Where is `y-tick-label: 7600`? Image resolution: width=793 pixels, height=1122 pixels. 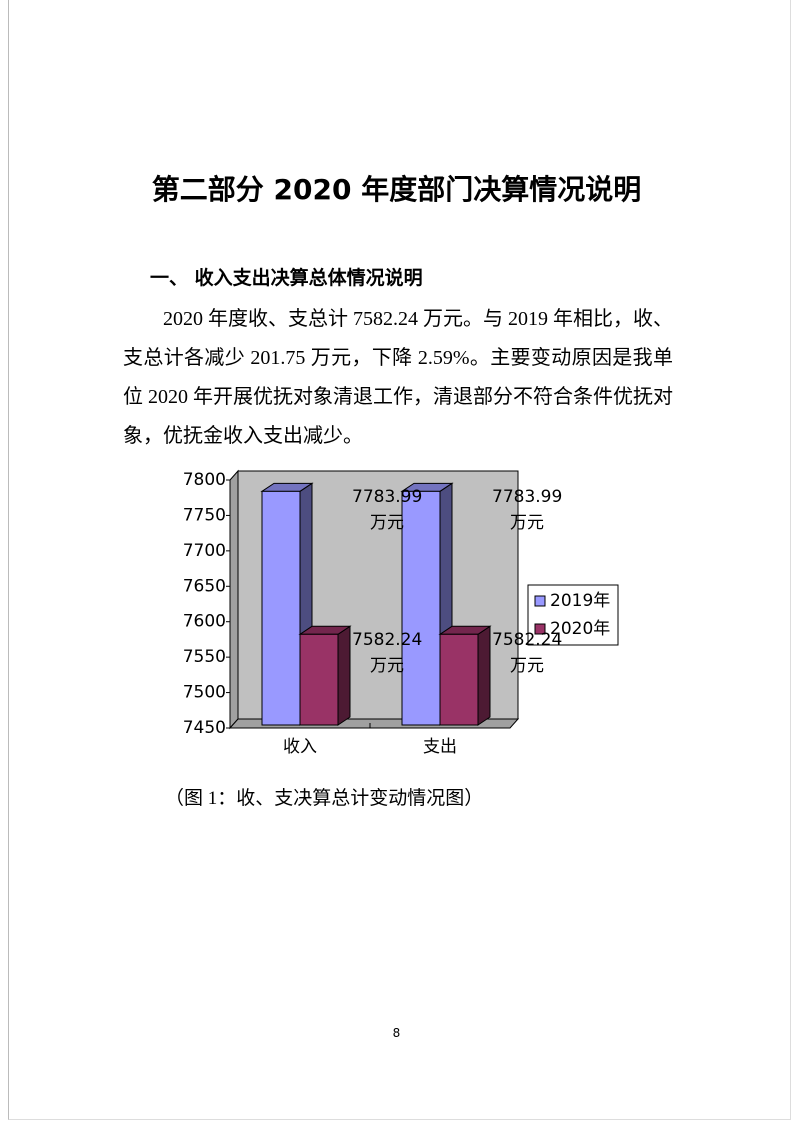
y-tick-label: 7600 is located at coordinates (204, 622).